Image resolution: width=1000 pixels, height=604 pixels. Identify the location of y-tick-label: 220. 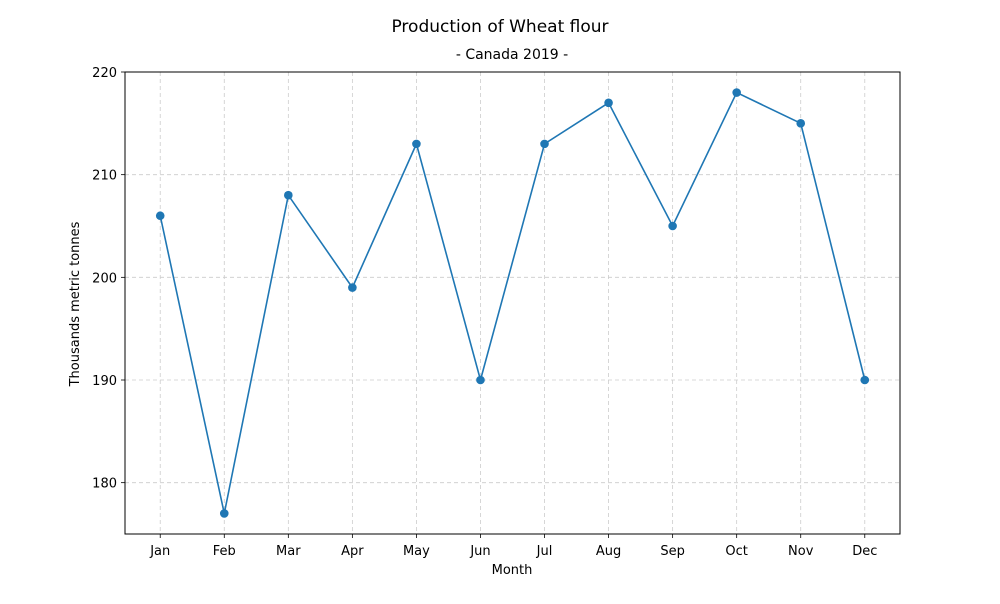
(104, 73).